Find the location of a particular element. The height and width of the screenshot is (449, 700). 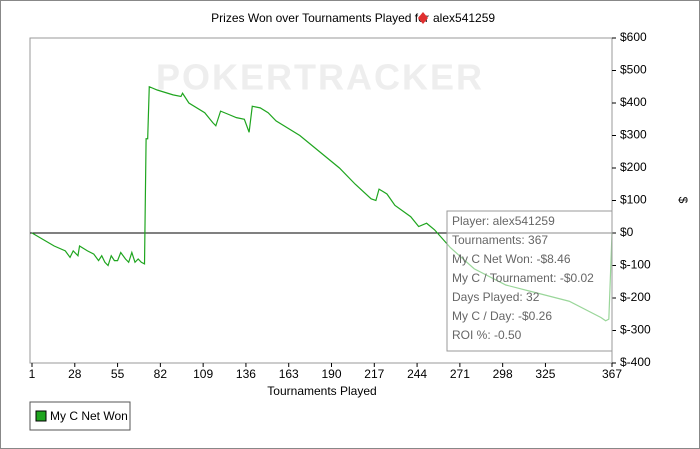

x-tick-label: 55 is located at coordinates (118, 374).